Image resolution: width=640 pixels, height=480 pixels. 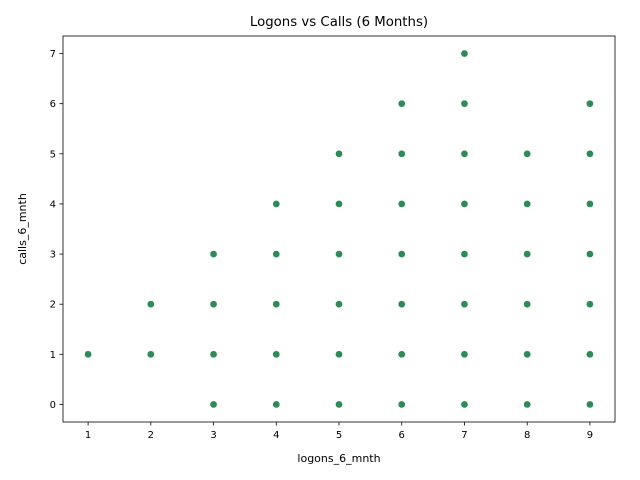 I want to click on x-tick-label: 1, so click(x=88, y=435).